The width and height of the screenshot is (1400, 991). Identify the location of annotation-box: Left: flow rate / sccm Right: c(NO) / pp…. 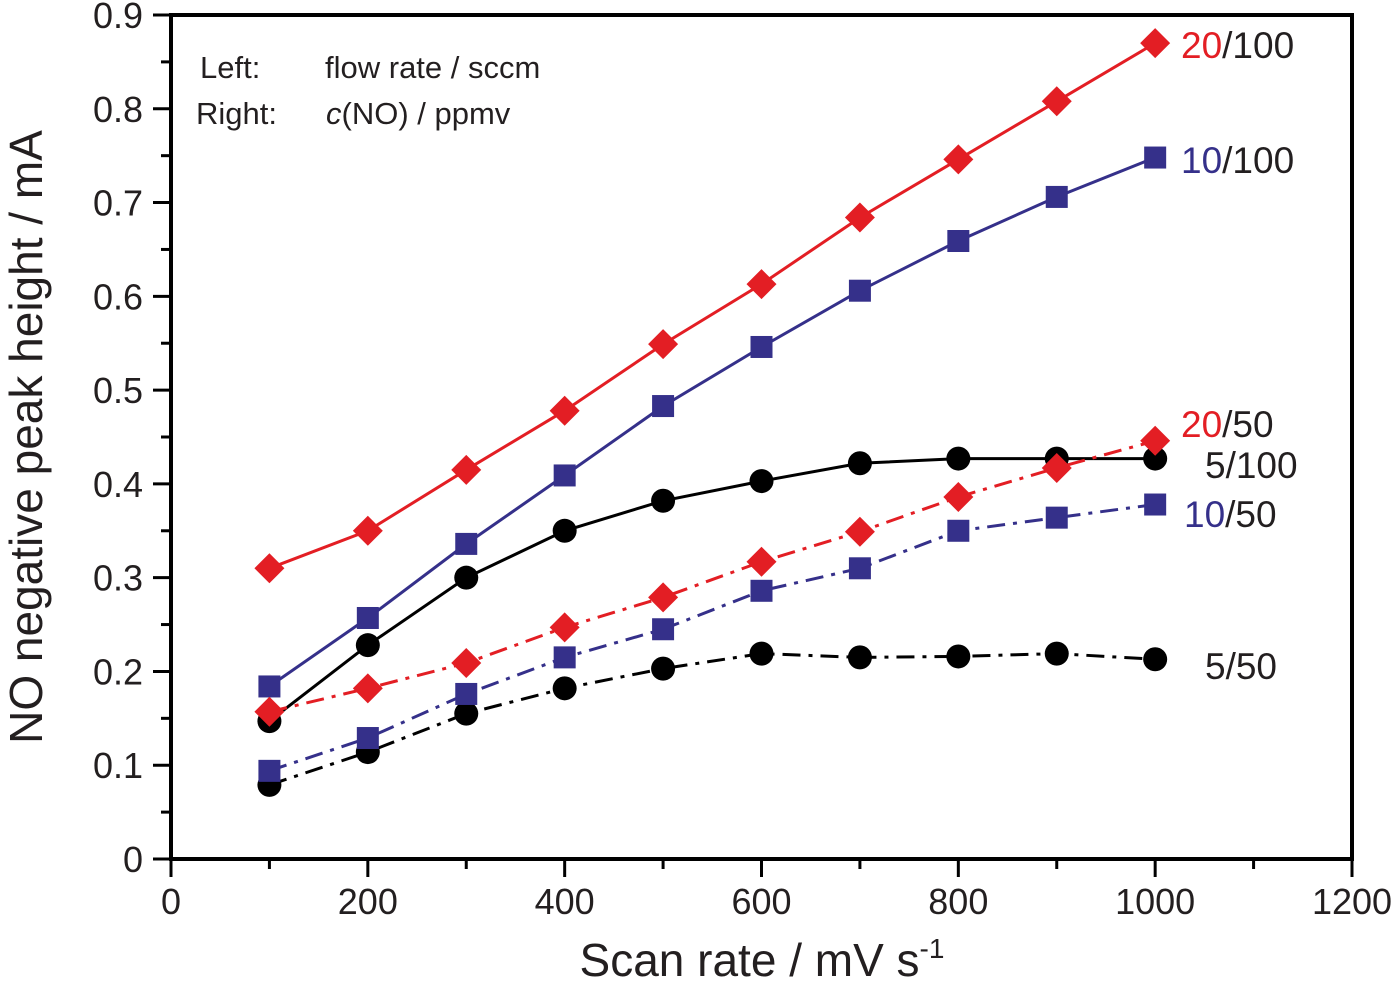
(368, 90).